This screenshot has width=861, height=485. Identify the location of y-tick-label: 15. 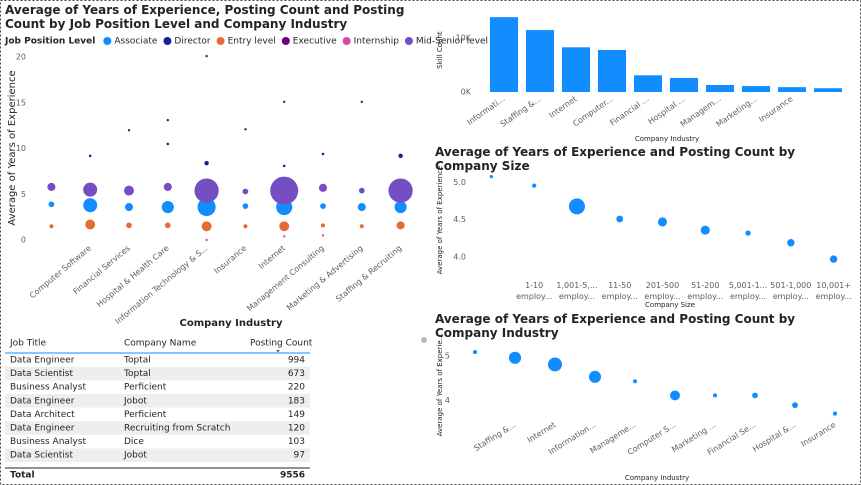
(21, 102).